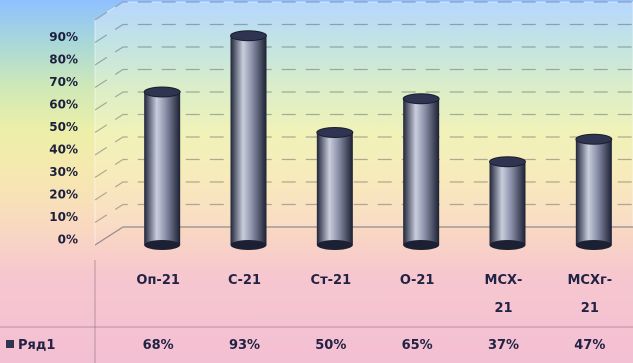 The width and height of the screenshot is (633, 363). Describe the element at coordinates (417, 345) in the screenshot. I see `data-value-label: 65%` at that location.